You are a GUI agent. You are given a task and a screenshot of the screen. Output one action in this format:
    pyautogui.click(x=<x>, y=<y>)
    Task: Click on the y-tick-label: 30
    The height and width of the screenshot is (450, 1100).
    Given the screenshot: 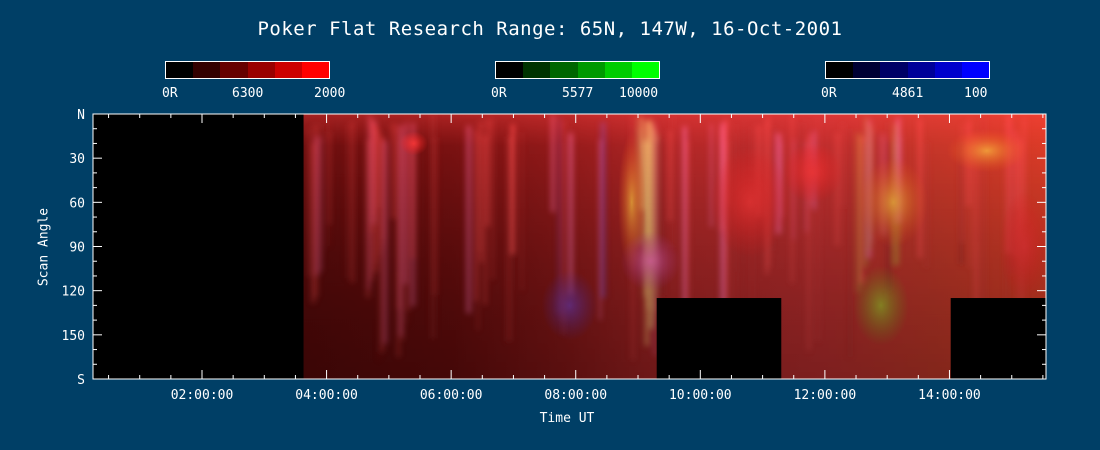 What is the action you would take?
    pyautogui.click(x=77, y=159)
    